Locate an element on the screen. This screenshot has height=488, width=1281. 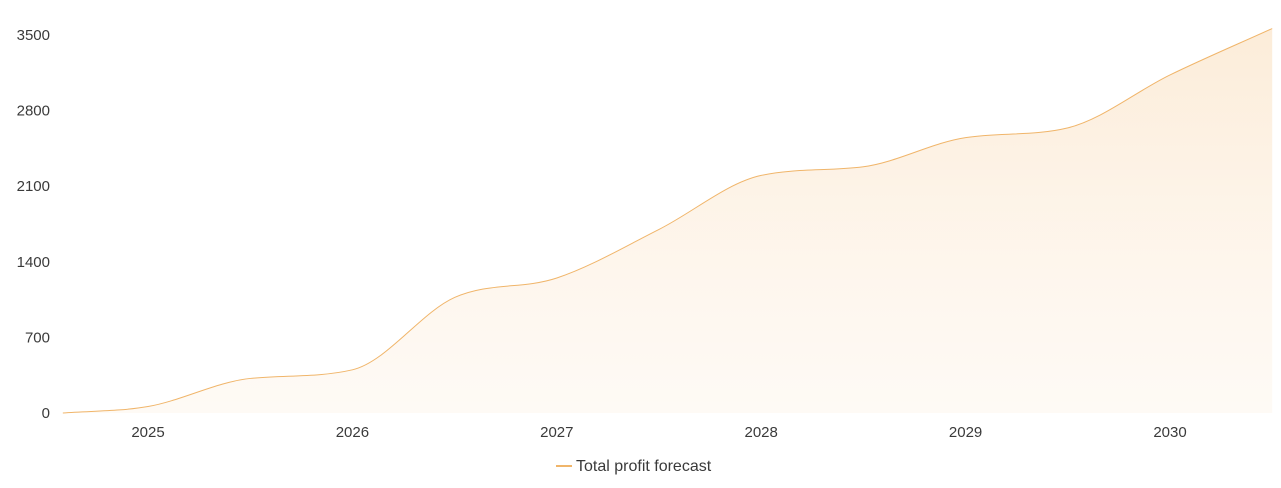
x-tick-label: 2029 is located at coordinates (965, 432).